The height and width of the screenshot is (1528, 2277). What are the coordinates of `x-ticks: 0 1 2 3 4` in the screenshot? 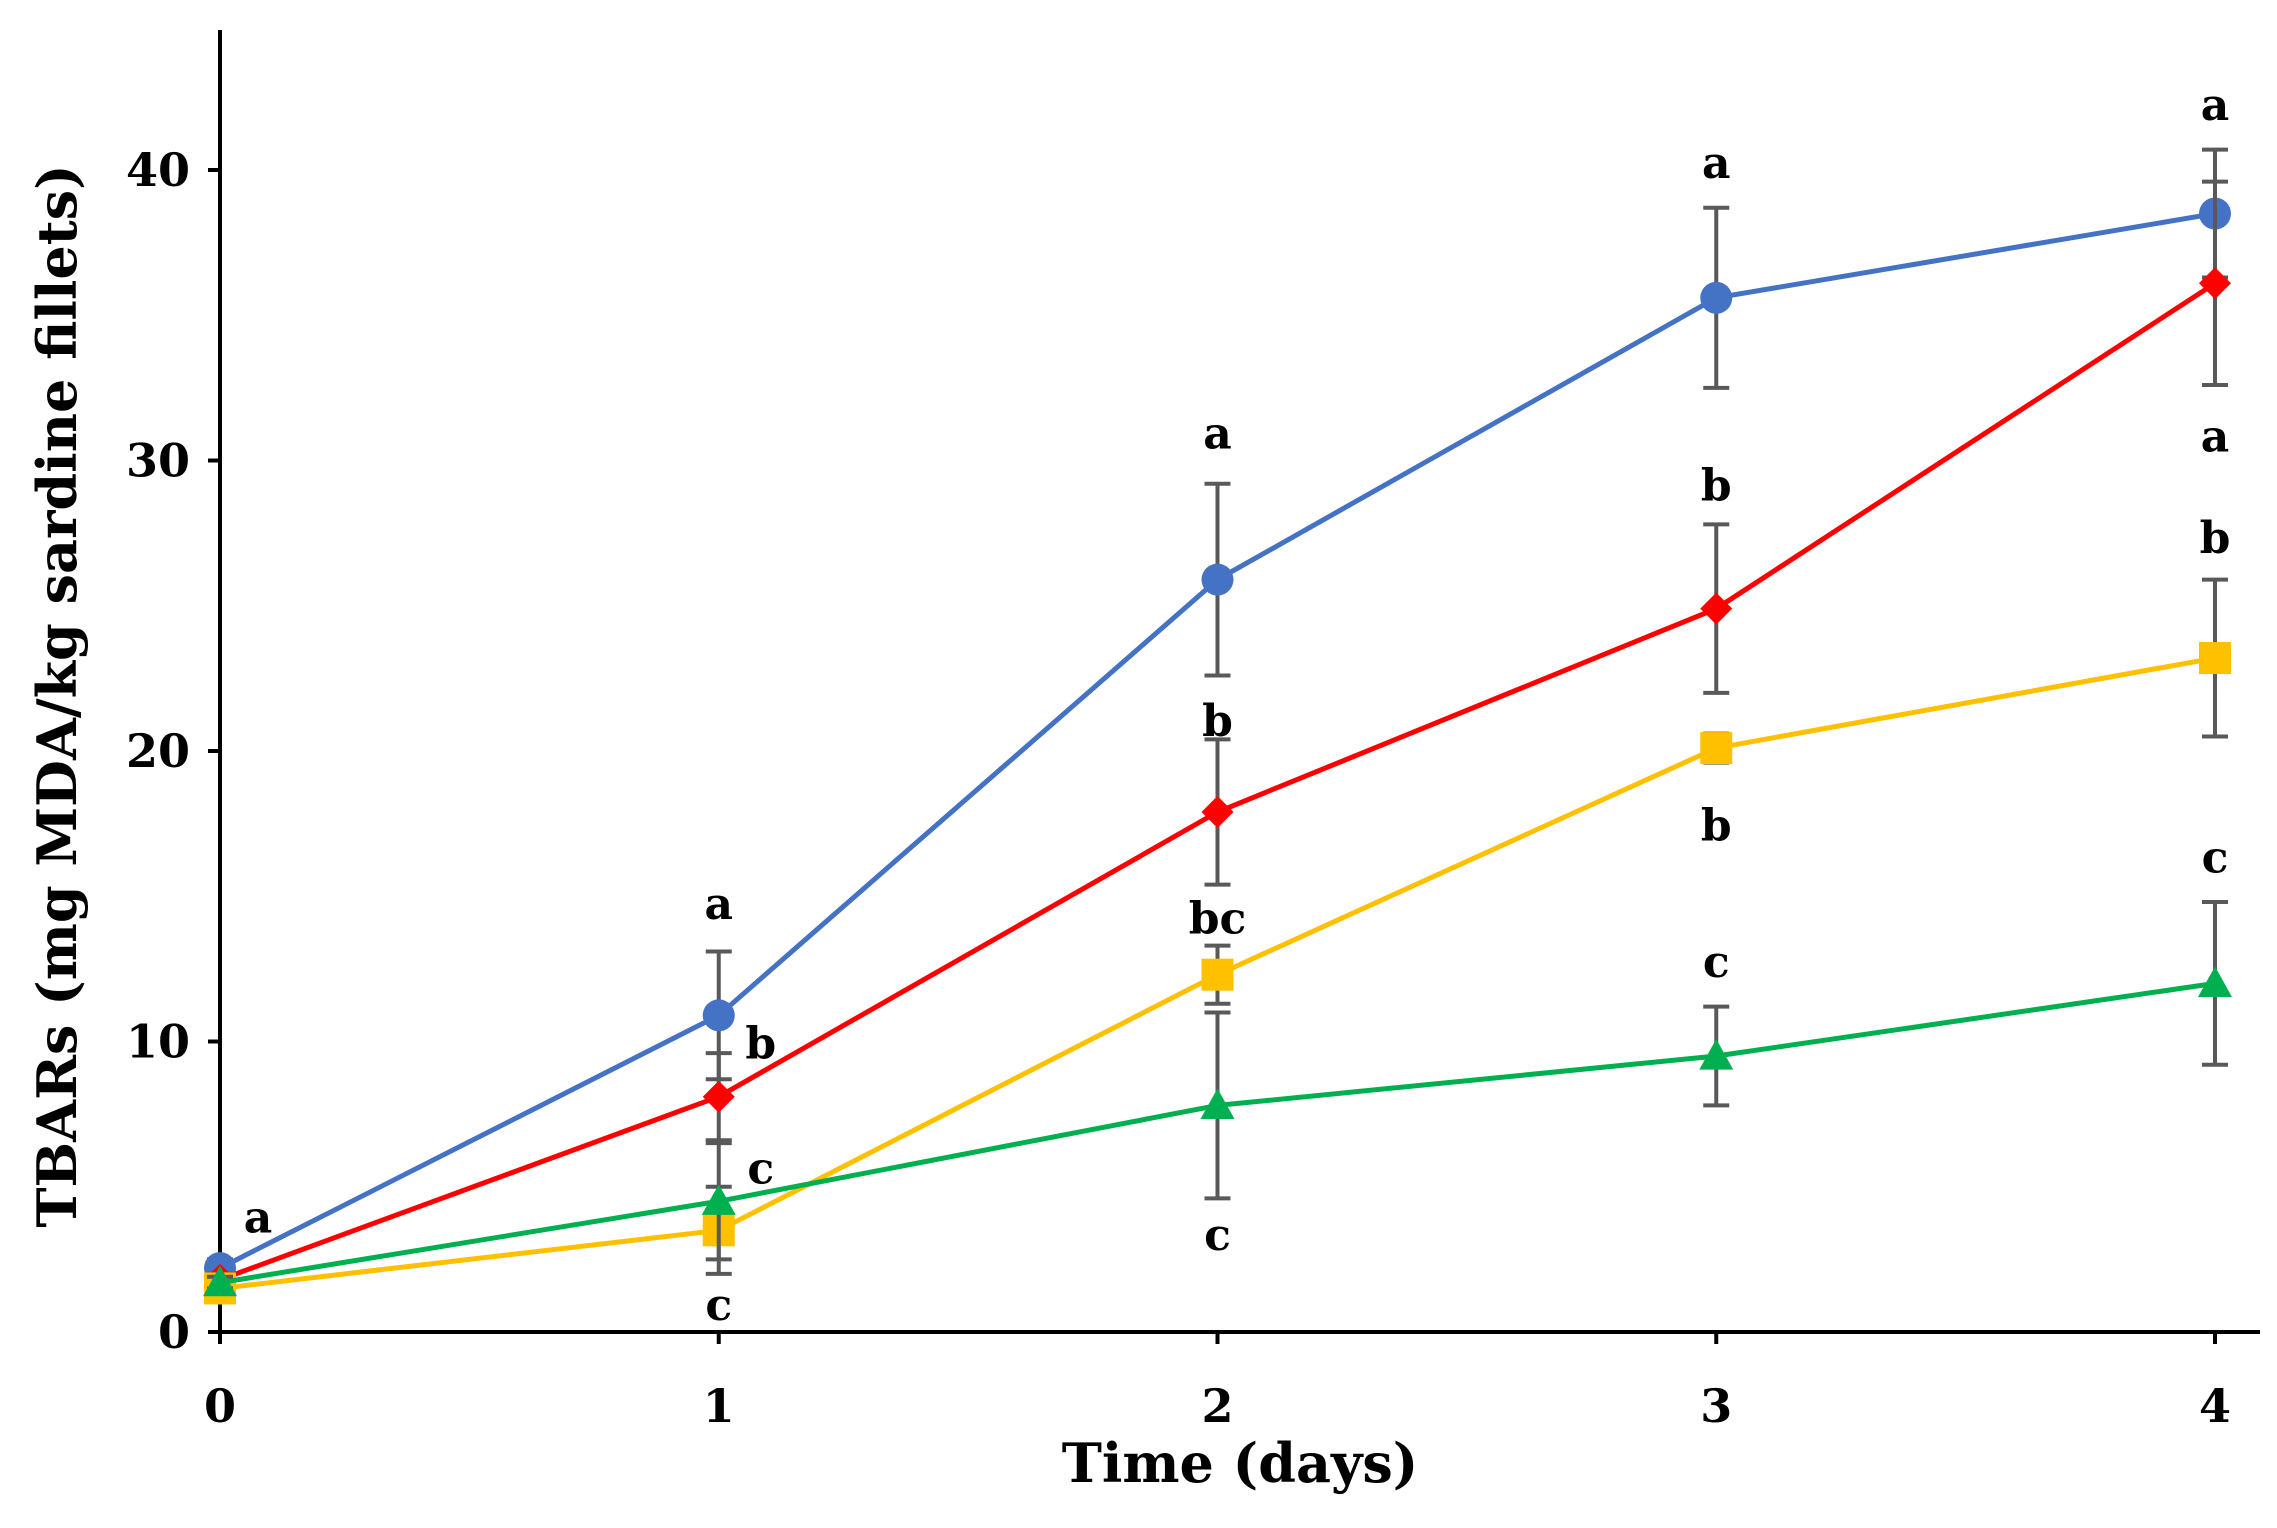 It's located at (1217, 1382).